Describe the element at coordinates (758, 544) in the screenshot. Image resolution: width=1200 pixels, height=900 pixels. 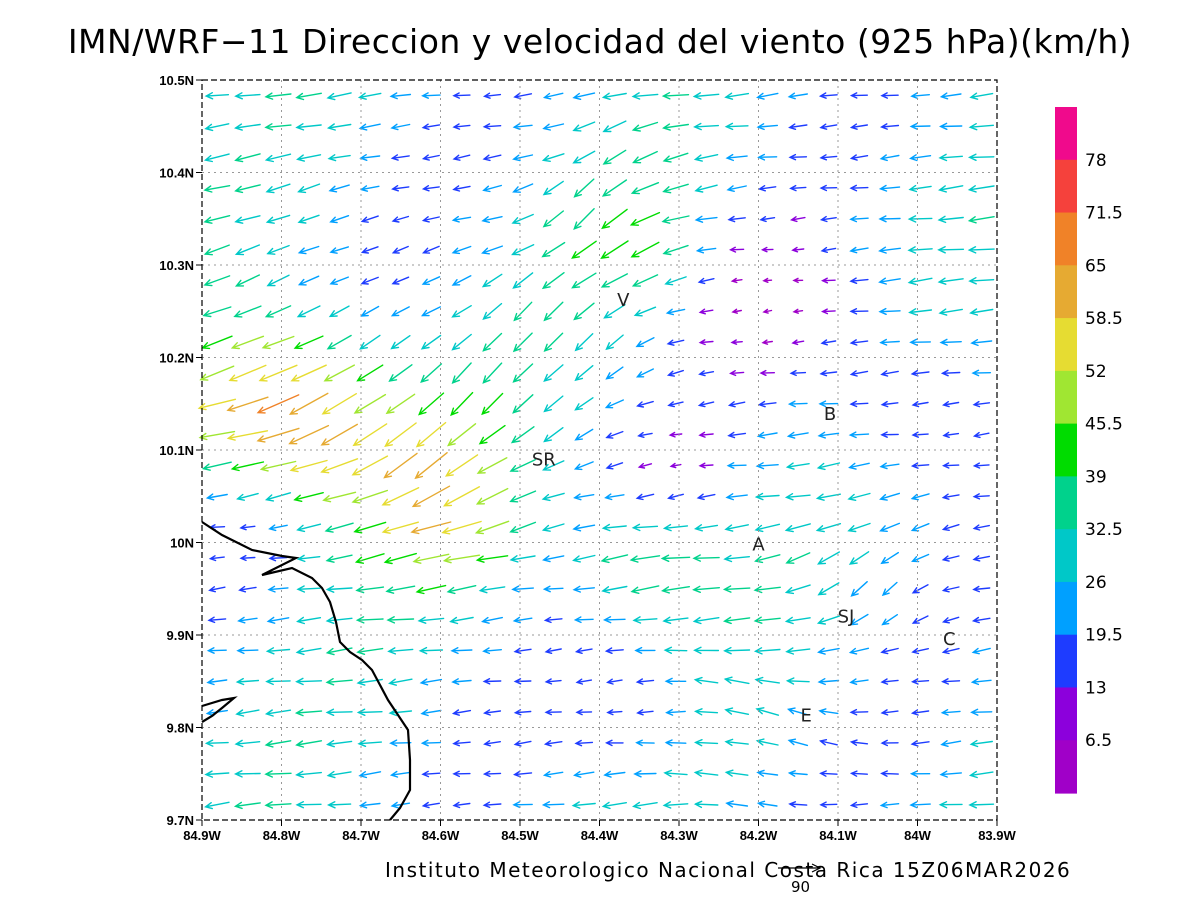
I see `place-label-a: A` at that location.